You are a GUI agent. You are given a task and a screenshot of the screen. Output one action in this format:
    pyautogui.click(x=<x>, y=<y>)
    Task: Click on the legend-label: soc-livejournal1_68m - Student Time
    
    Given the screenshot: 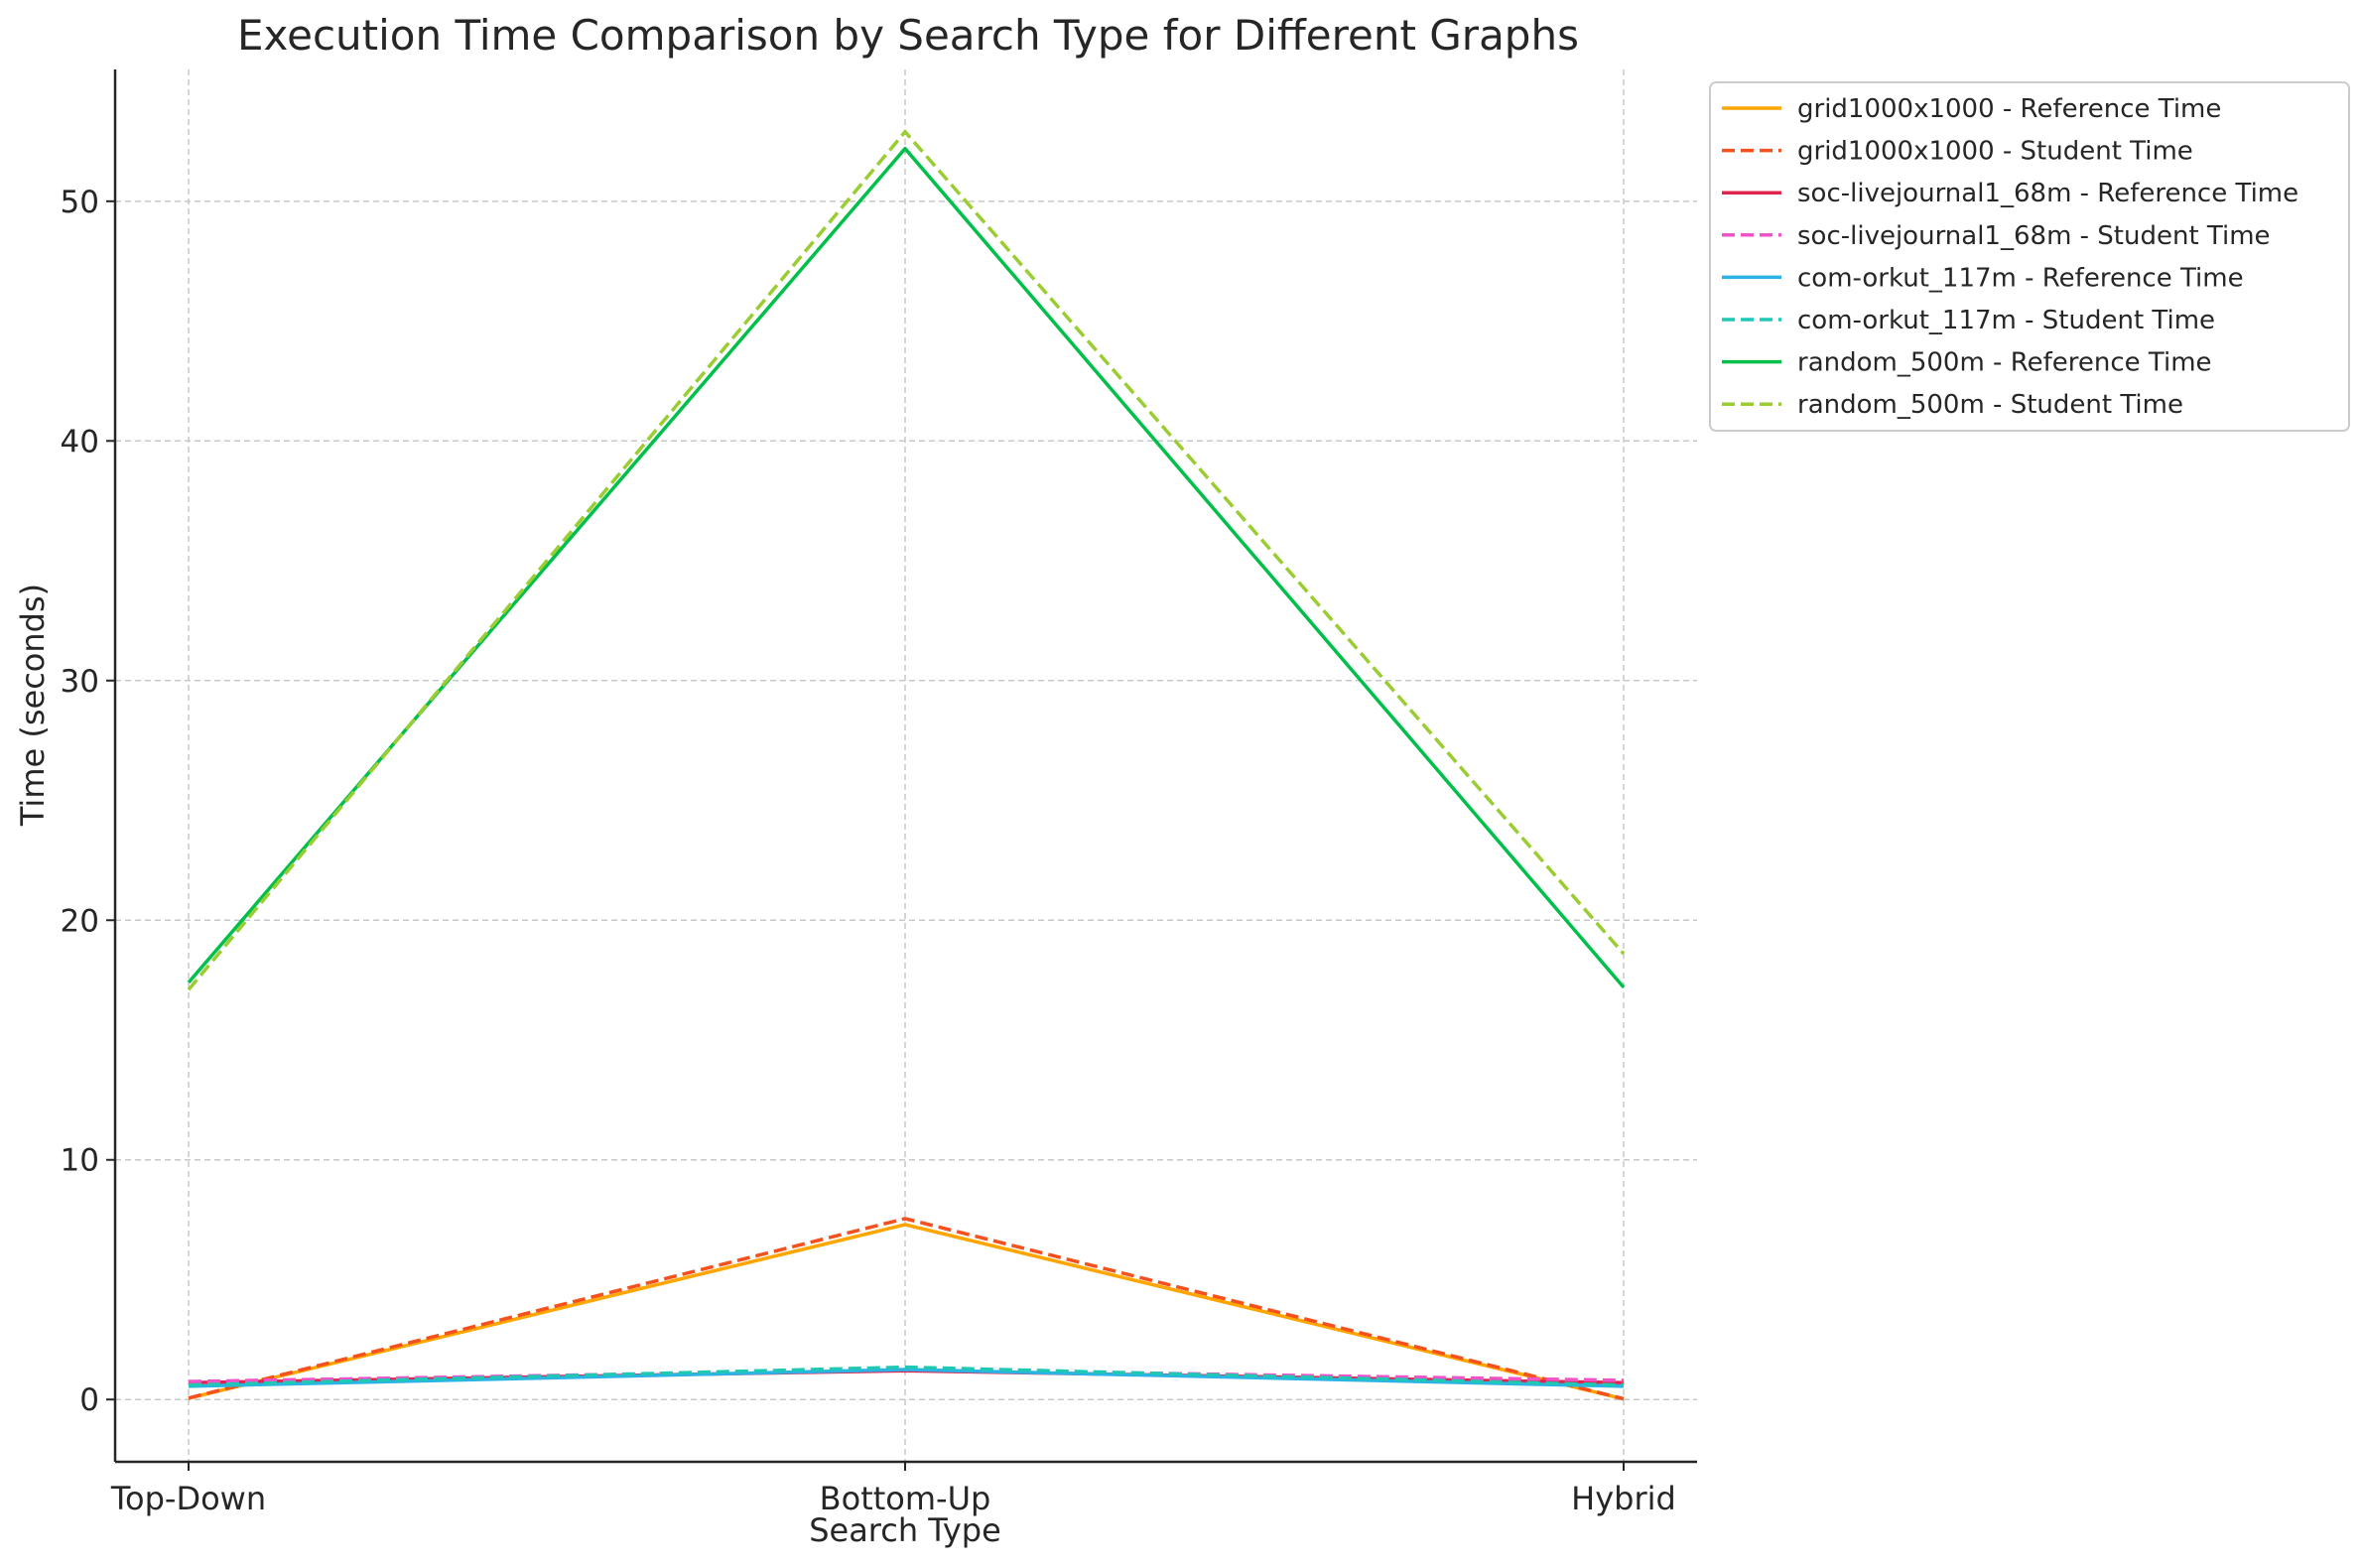 What is the action you would take?
    pyautogui.click(x=2034, y=236)
    